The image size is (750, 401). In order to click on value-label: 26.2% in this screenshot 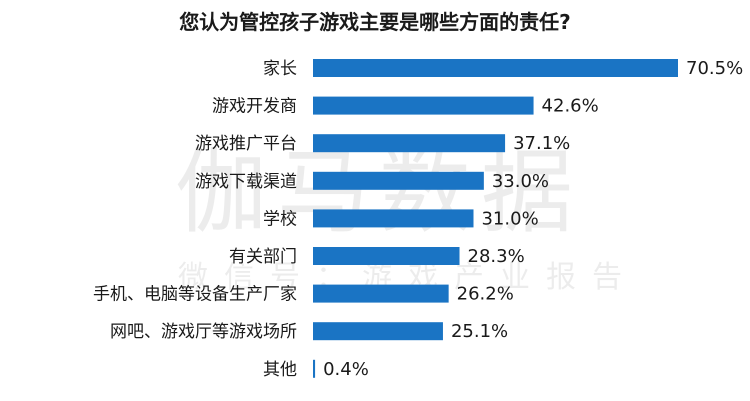, I will do `click(485, 294)`.